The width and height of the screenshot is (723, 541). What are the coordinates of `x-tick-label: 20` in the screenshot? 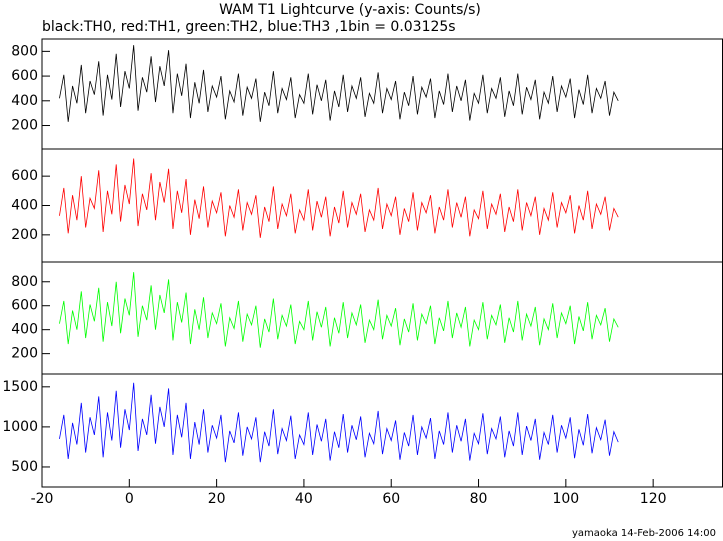 It's located at (217, 499).